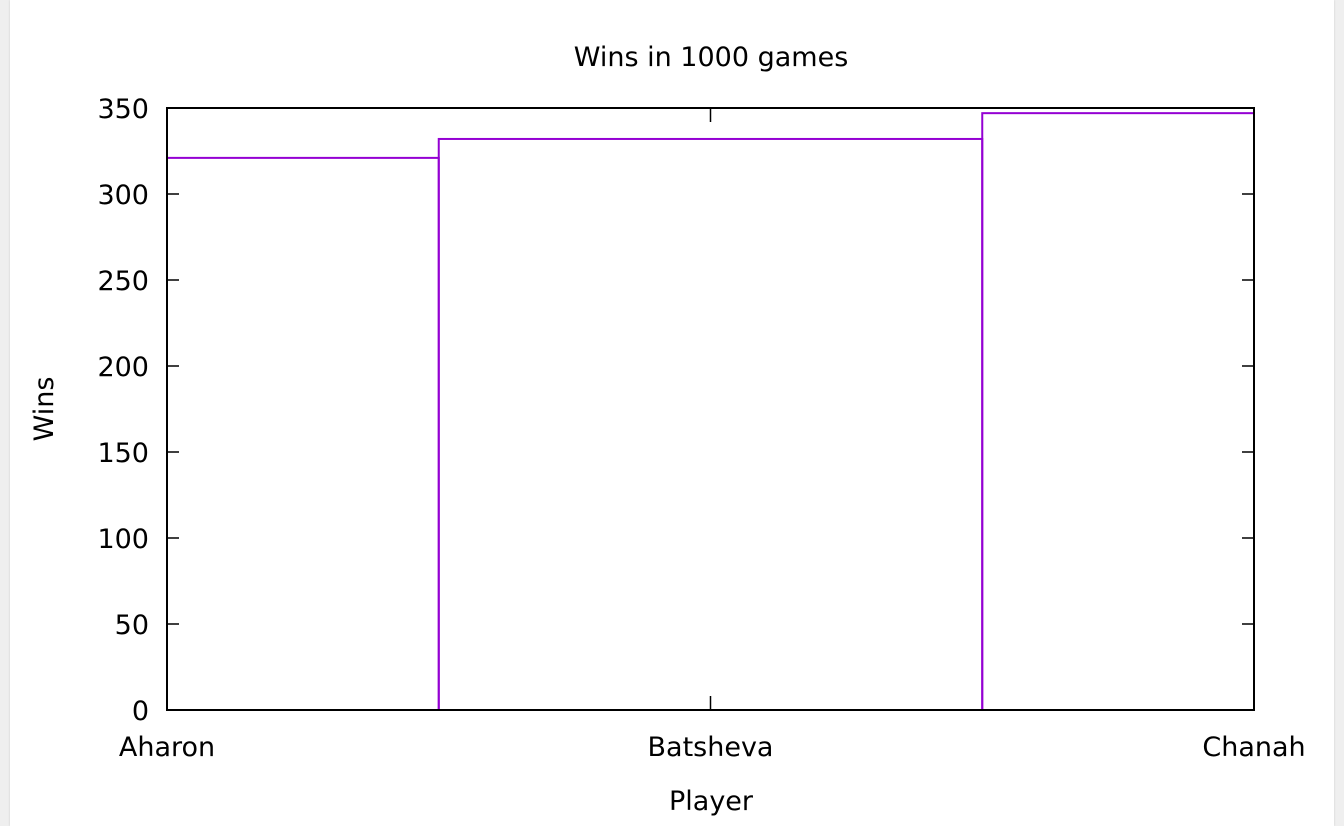  What do you see at coordinates (711, 747) in the screenshot?
I see `x-tick-label: Batsheva` at bounding box center [711, 747].